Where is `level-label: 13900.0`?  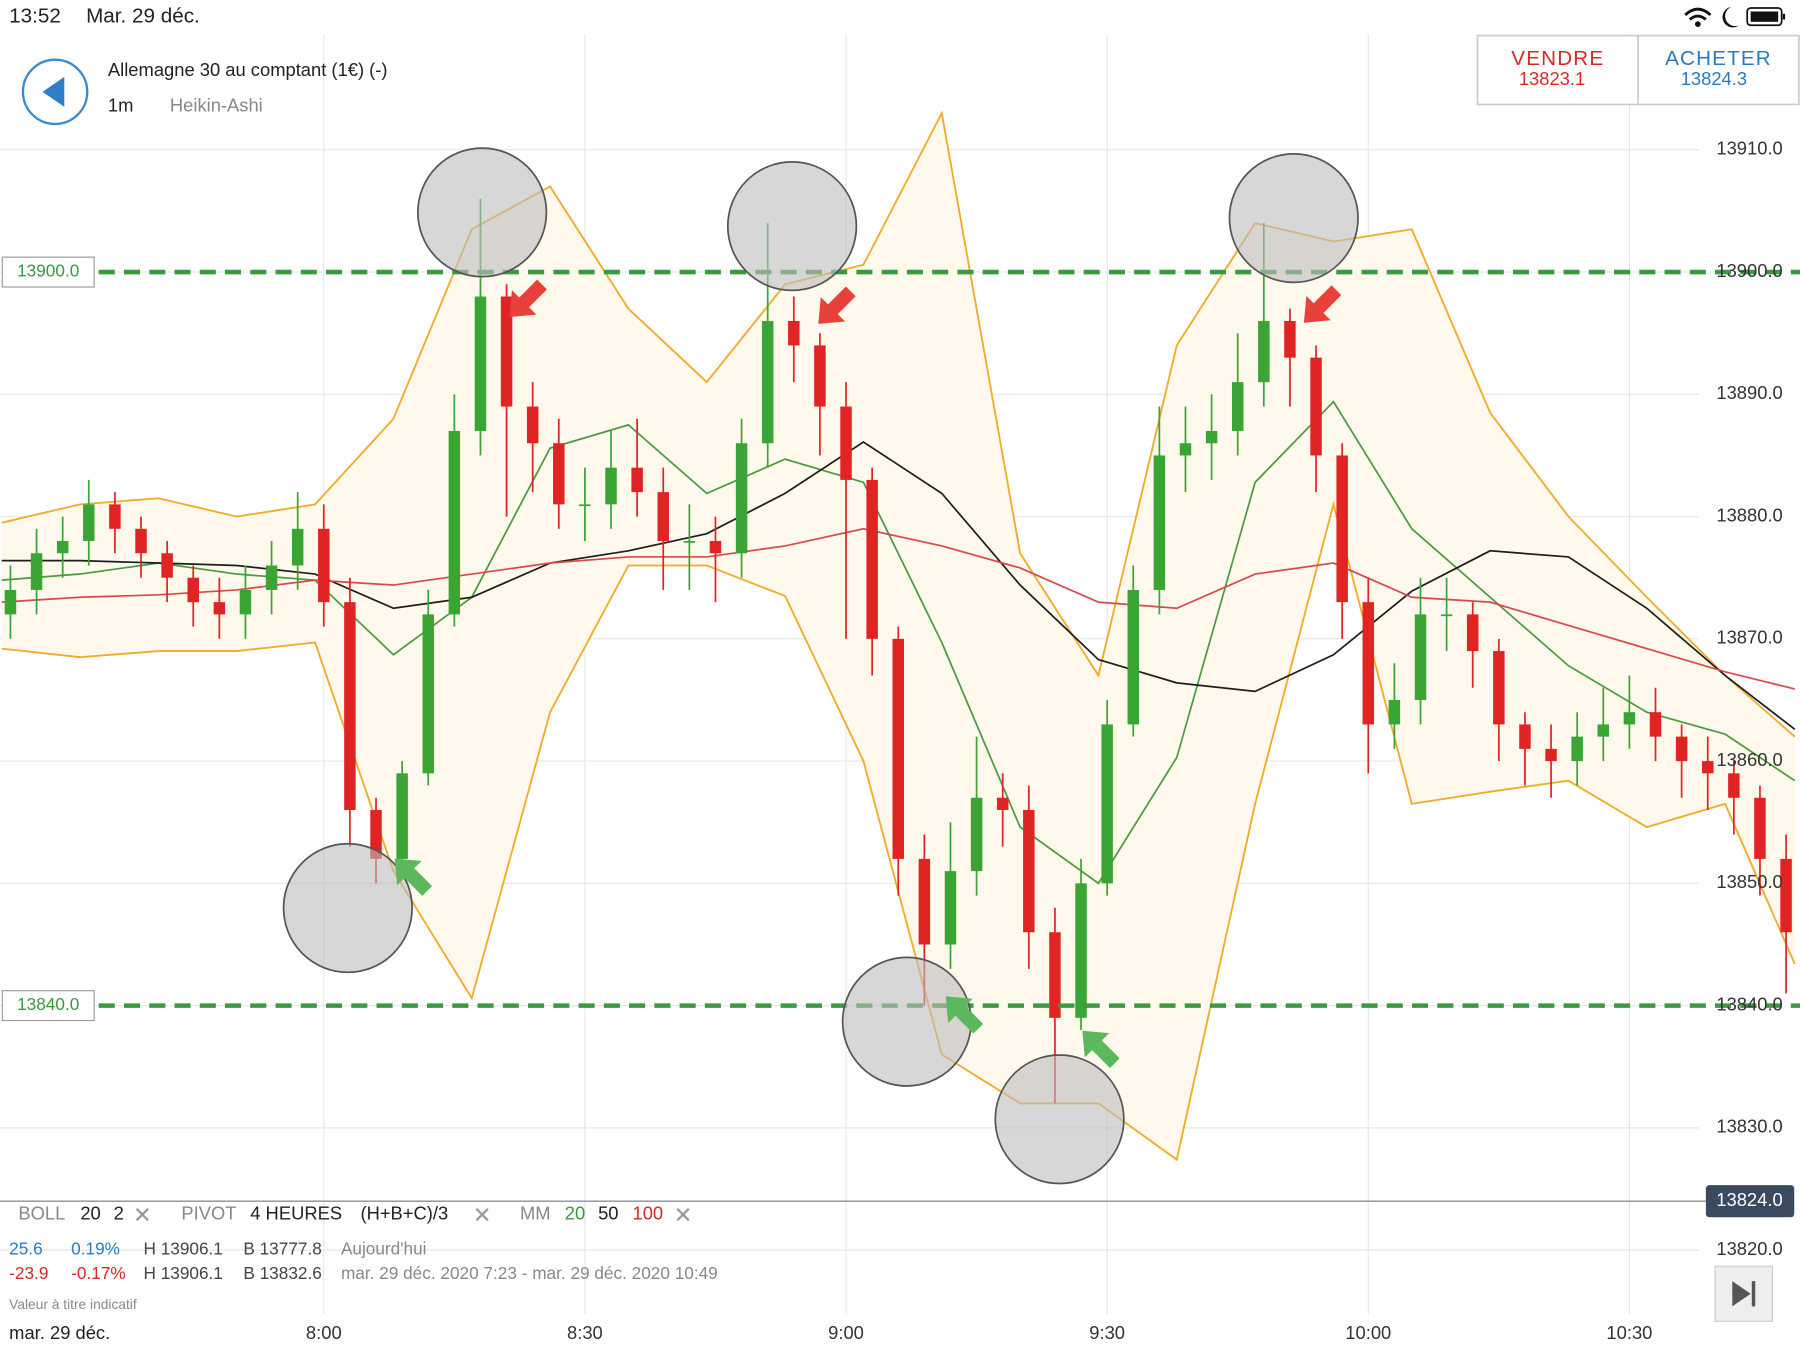
level-label: 13900.0 is located at coordinates (48, 271).